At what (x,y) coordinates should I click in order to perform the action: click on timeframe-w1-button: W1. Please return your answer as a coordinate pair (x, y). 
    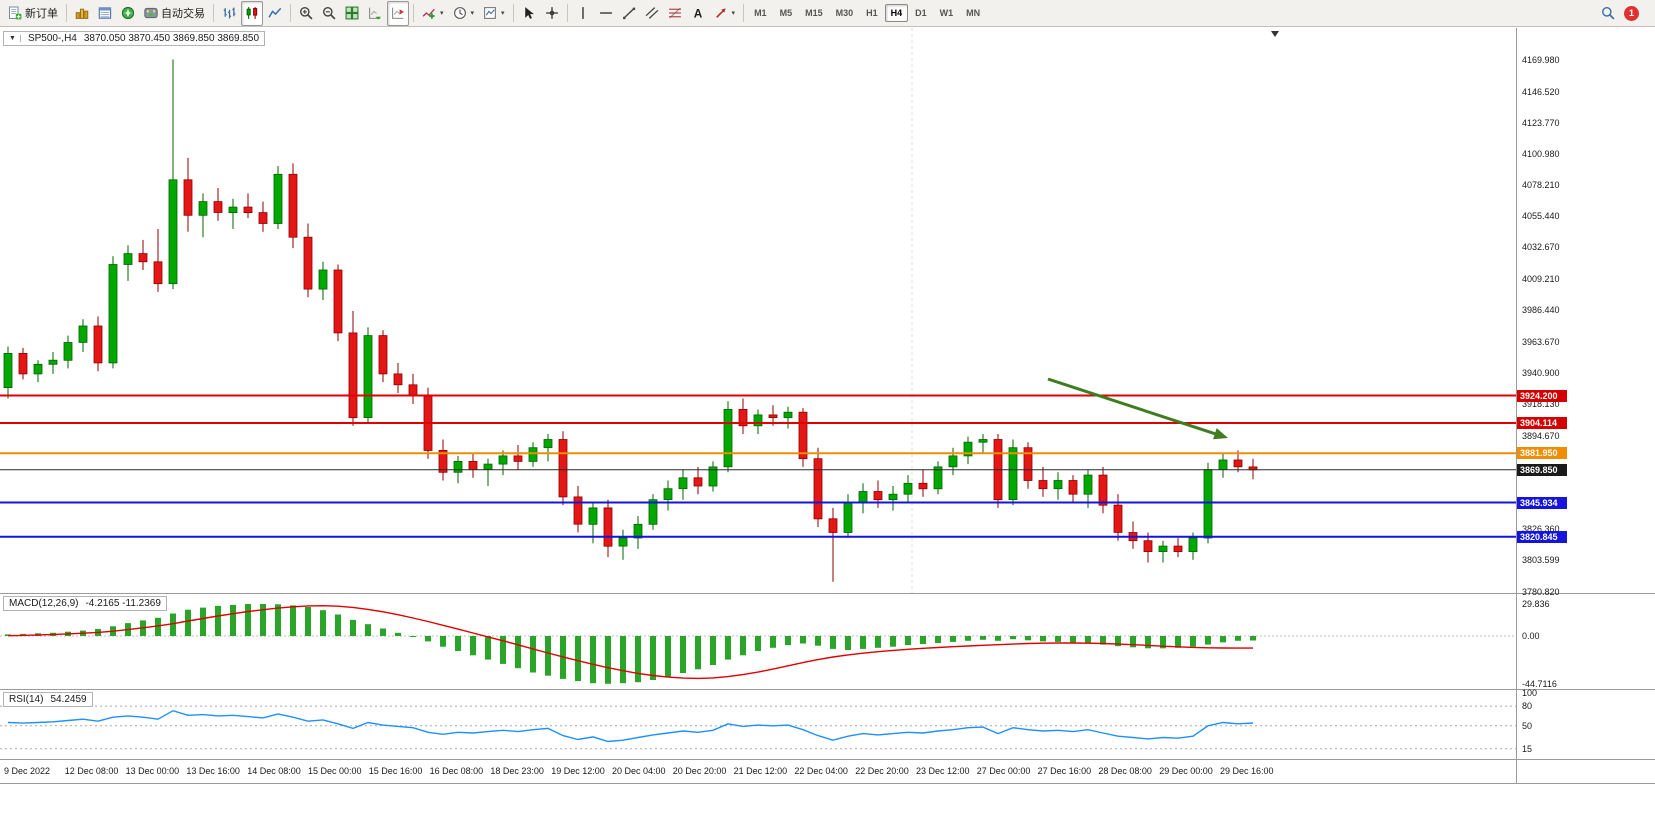
    Looking at the image, I should click on (946, 13).